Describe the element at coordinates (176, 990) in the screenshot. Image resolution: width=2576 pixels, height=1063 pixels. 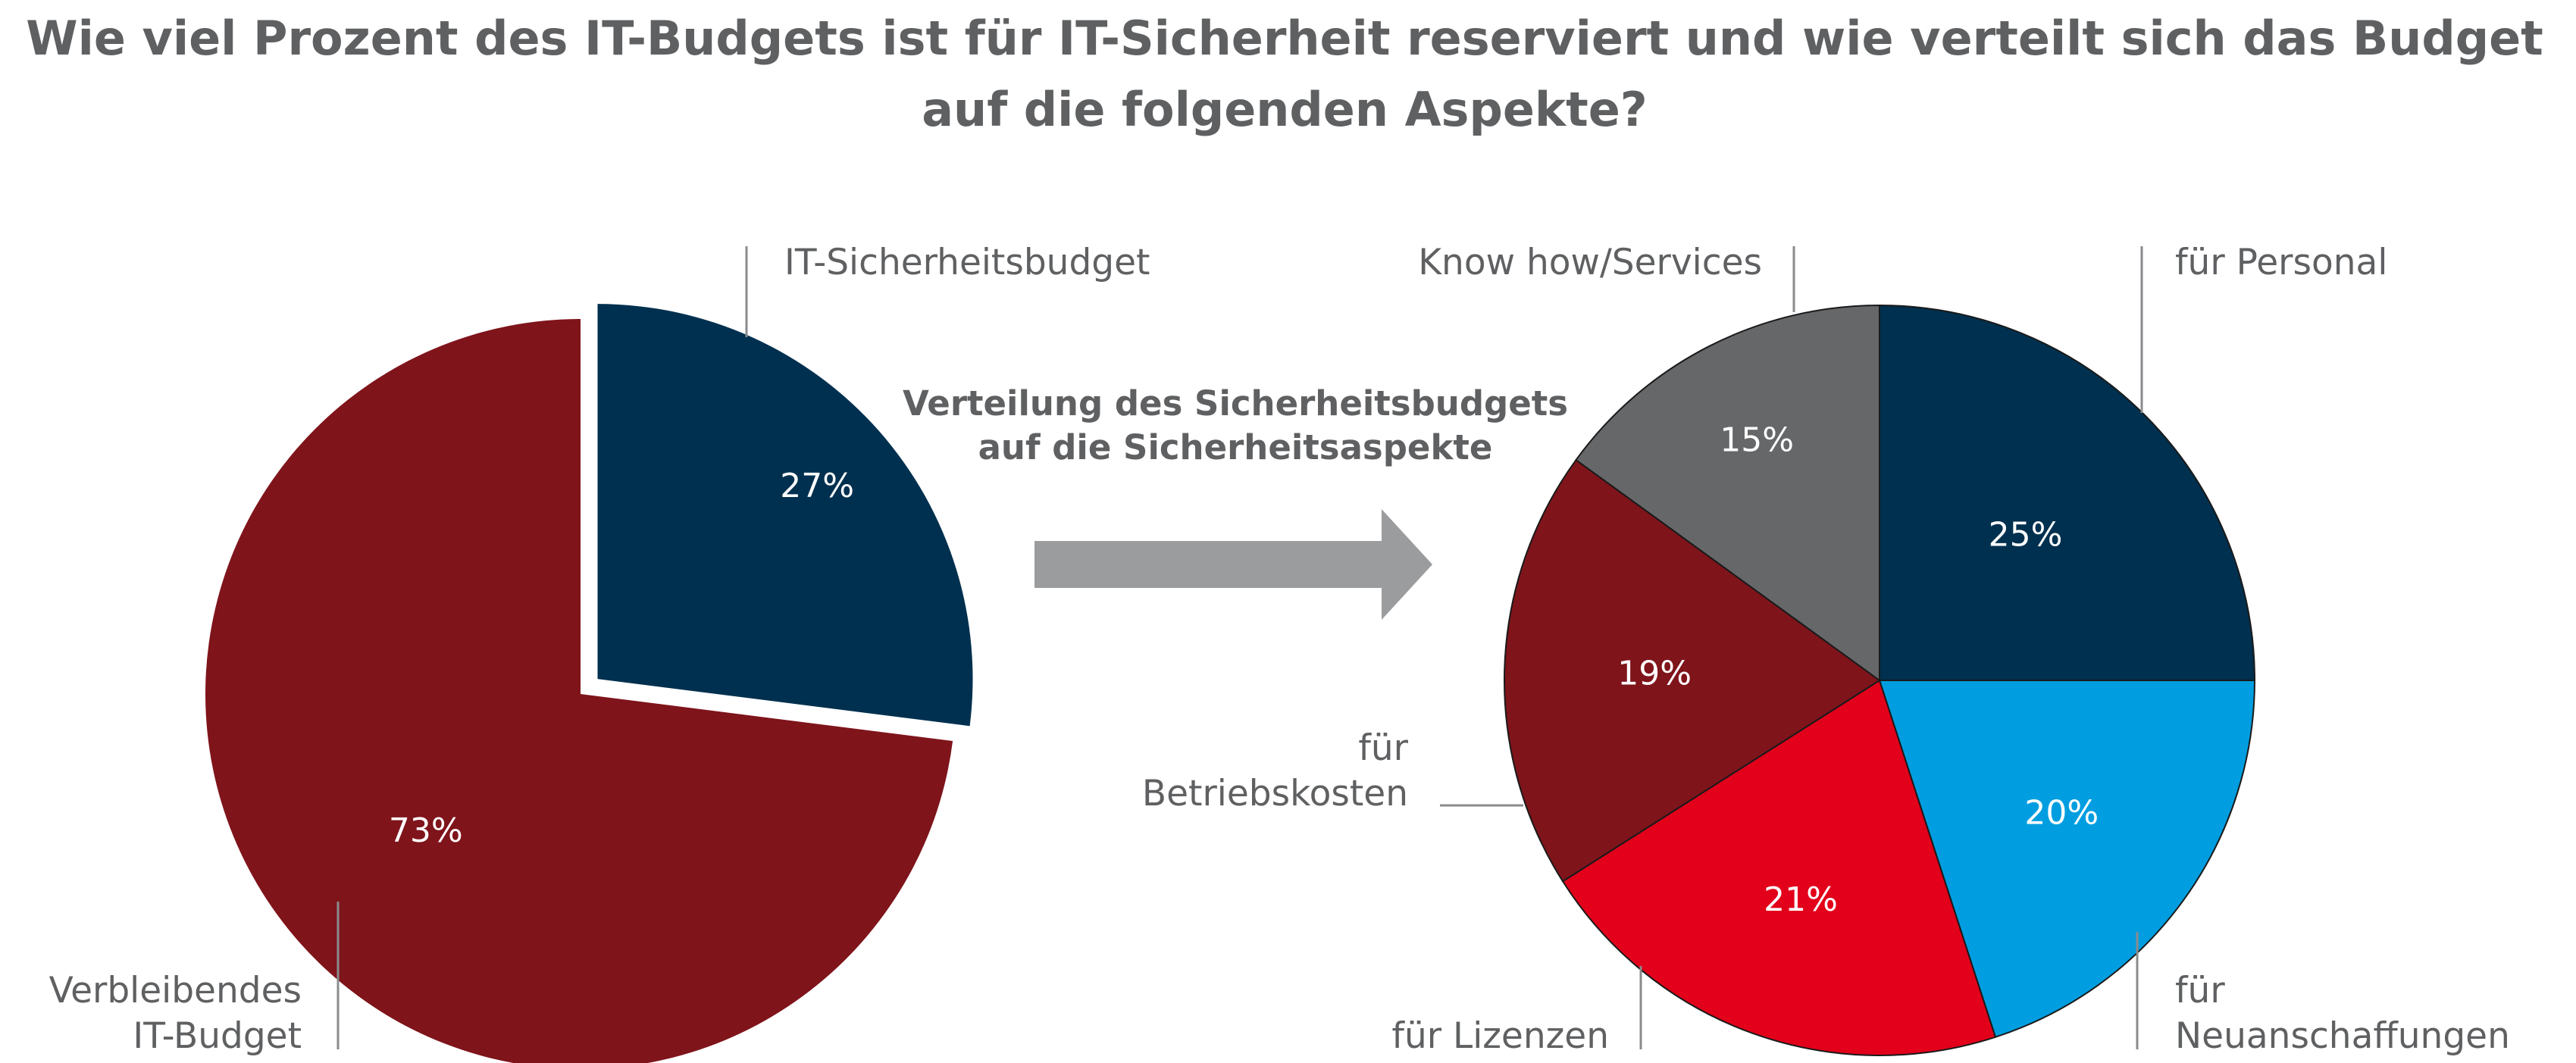
I see `label-verbleibendes-line1: Verbleibendes` at that location.